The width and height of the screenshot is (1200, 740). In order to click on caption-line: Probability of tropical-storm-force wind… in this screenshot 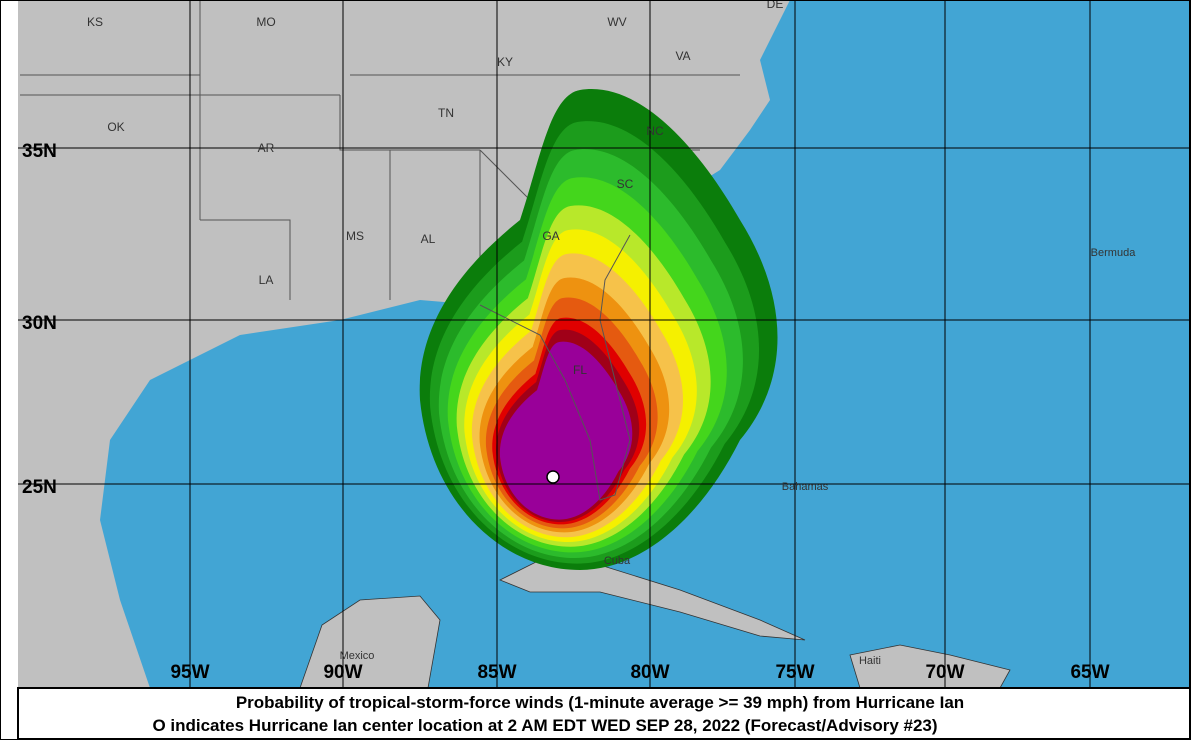, I will do `click(600, 702)`.